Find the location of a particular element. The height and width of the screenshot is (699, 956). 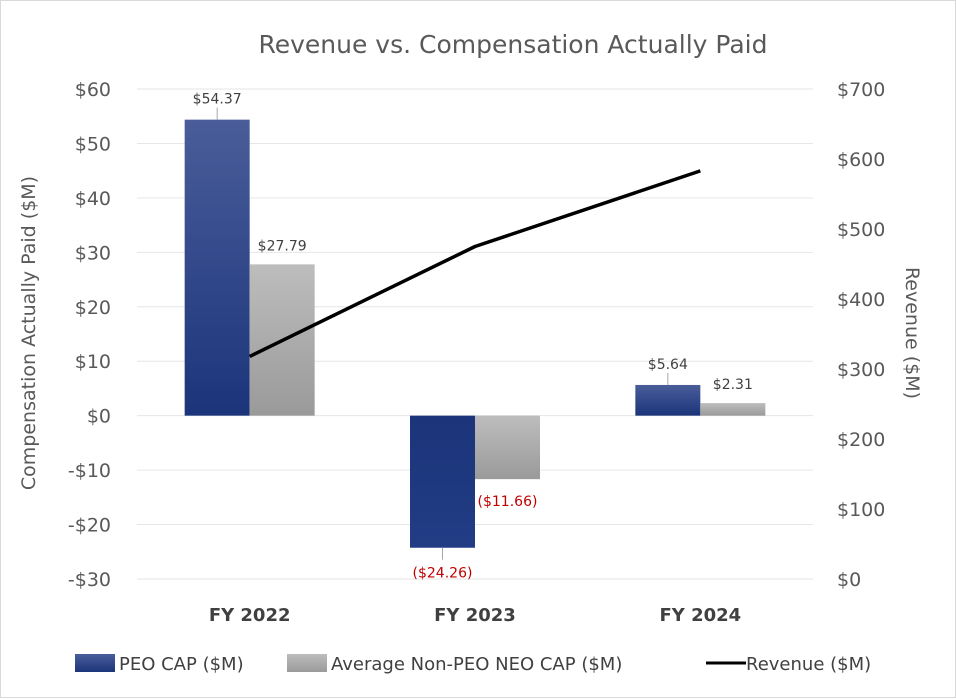

legend-label-neo: Average Non-PEO NEO CAP ($M) is located at coordinates (476, 664).